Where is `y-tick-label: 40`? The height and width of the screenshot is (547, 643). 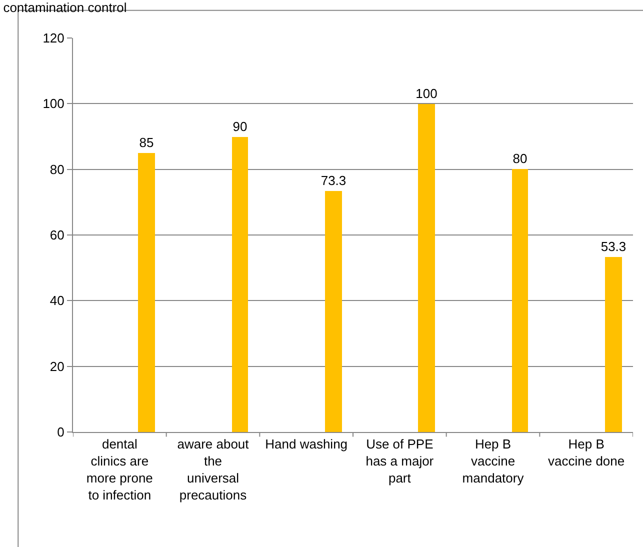 y-tick-label: 40 is located at coordinates (57, 300).